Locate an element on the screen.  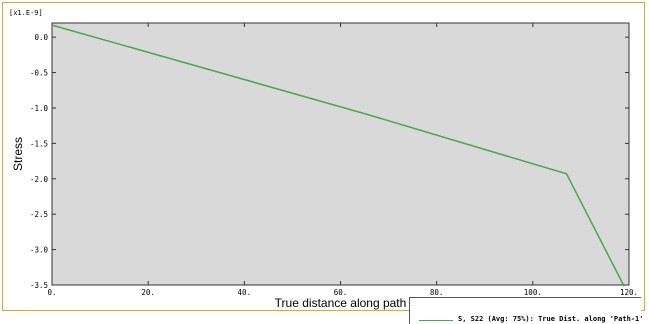
x-tick-label: 60. is located at coordinates (341, 292).